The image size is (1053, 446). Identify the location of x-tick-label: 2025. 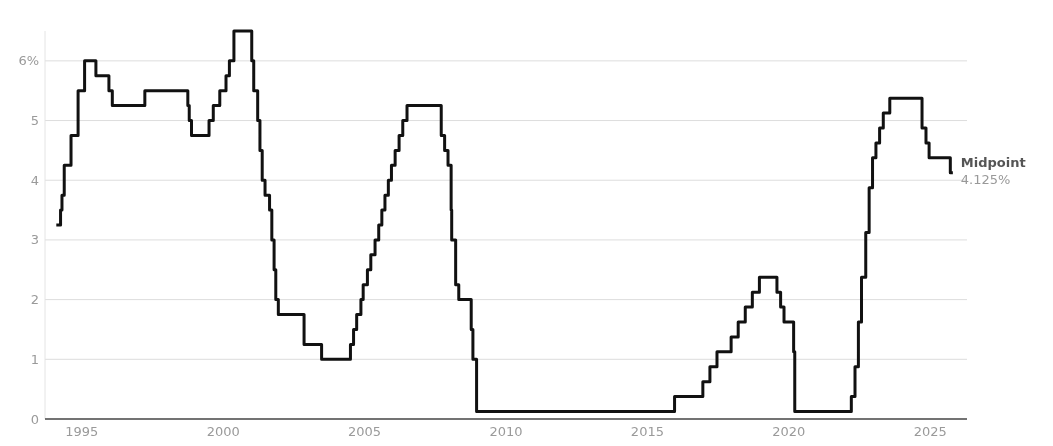
(930, 431).